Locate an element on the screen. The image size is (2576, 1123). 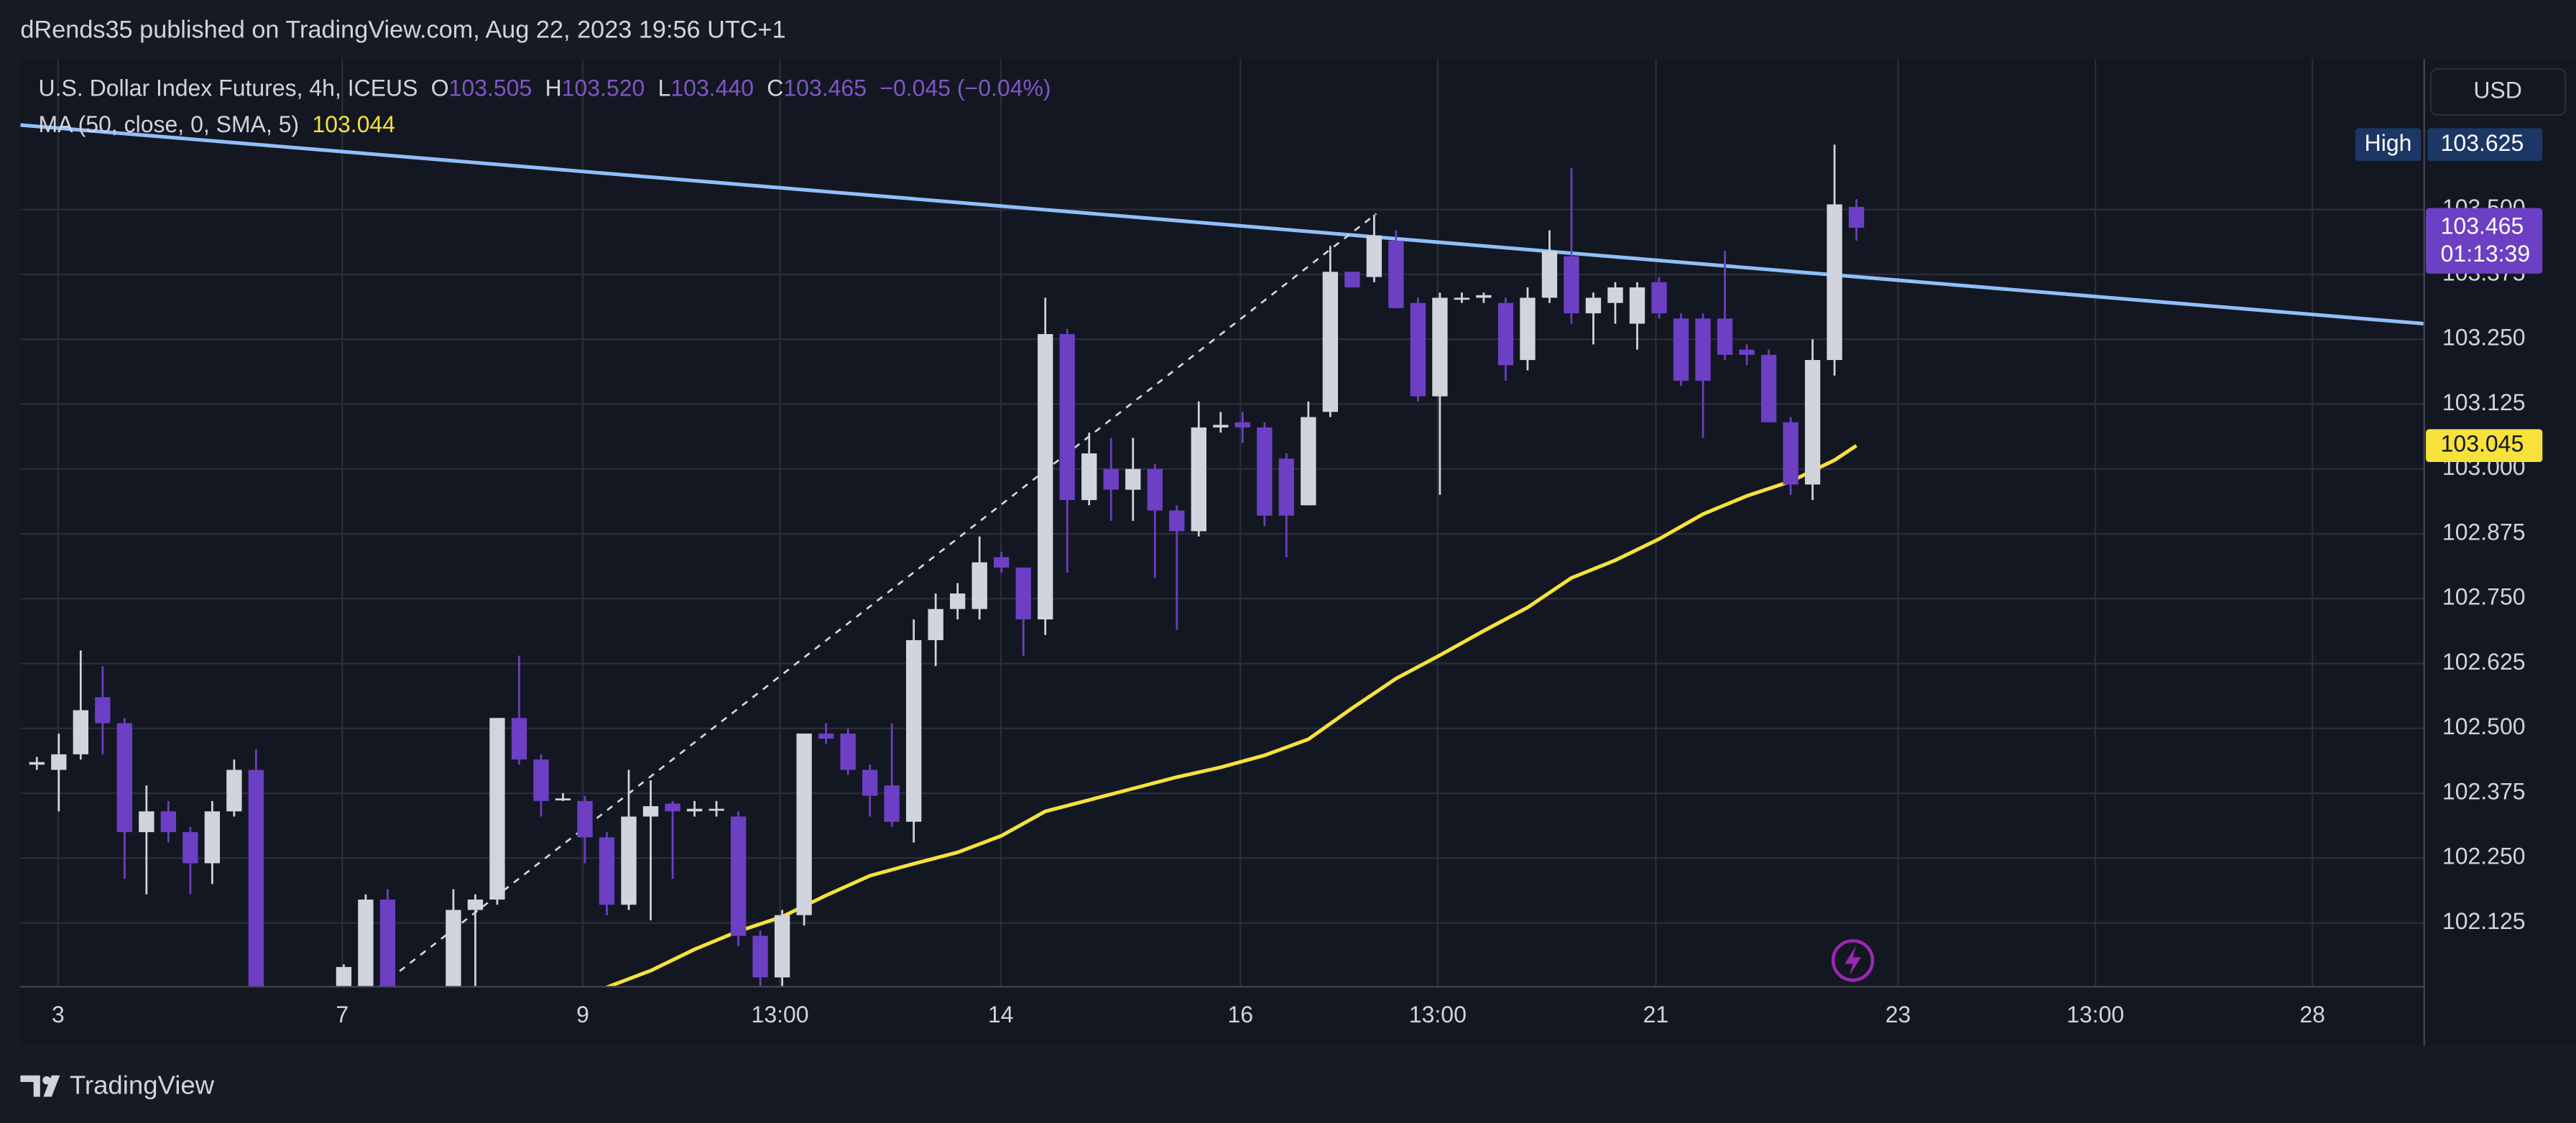
ma-name: MA (50, close, 0, SMA, 5) is located at coordinates (170, 124).